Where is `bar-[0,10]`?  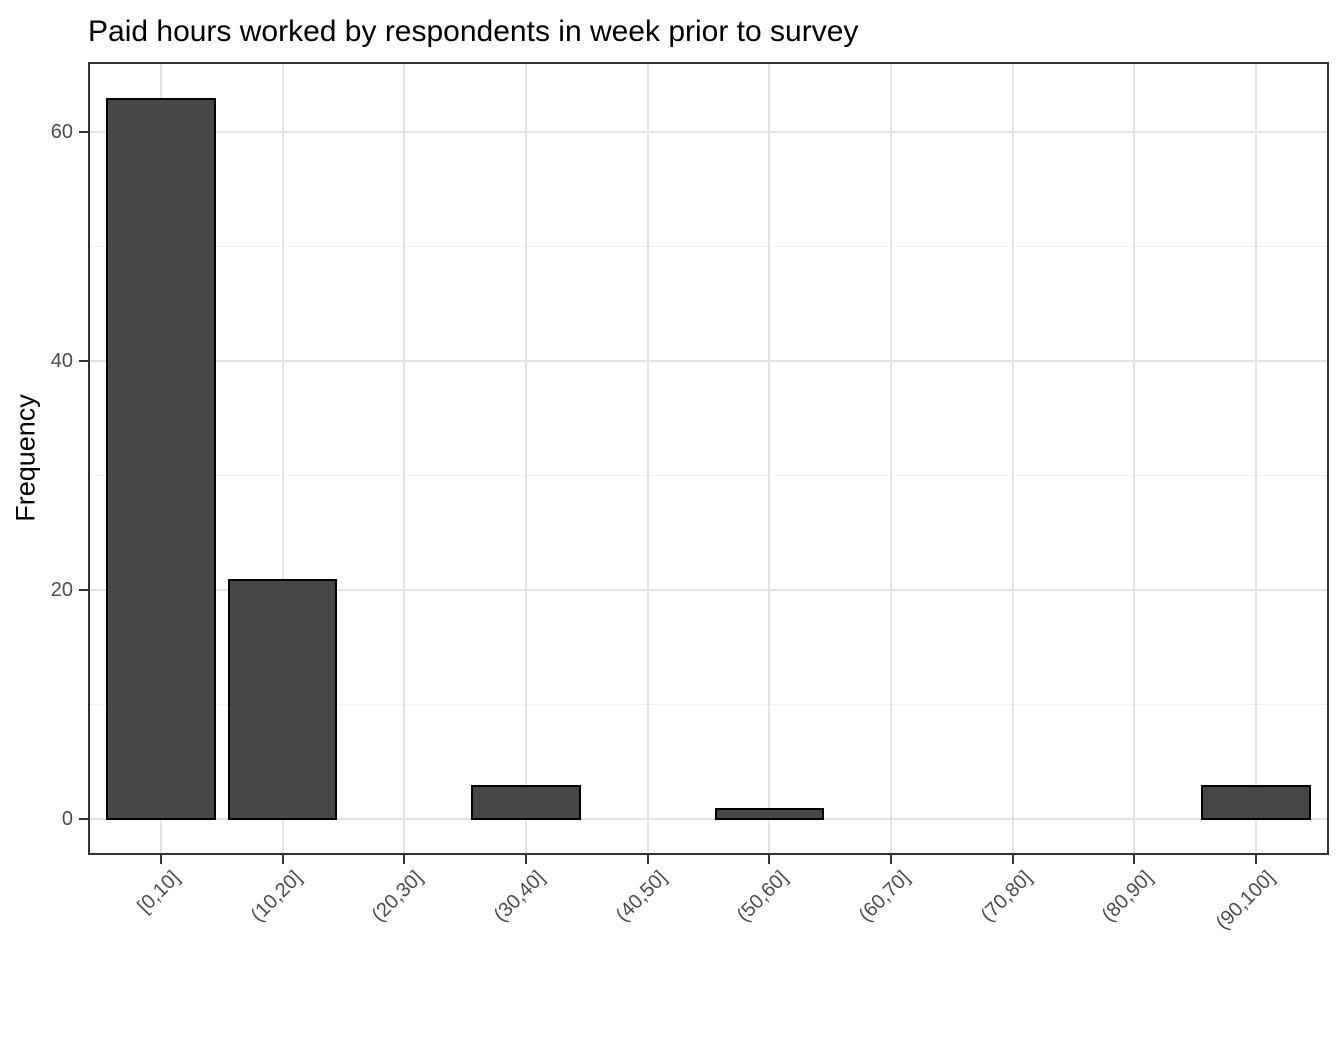 bar-[0,10] is located at coordinates (161, 459).